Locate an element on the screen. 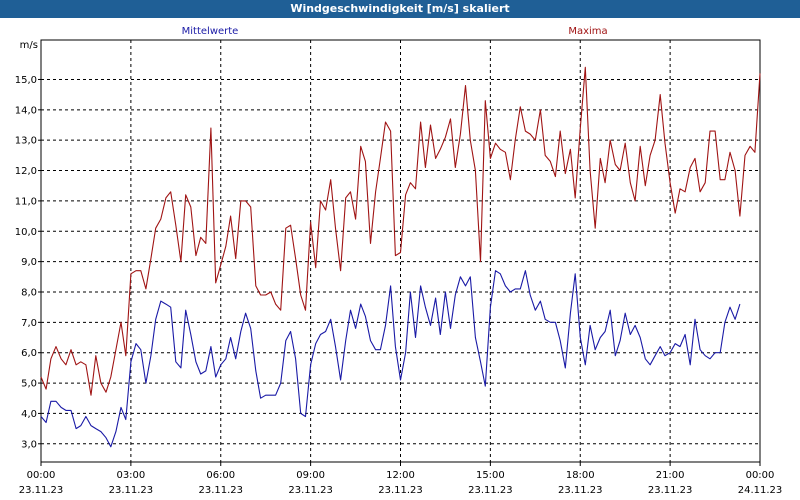  y-tick-label: 15,0 is located at coordinates (26, 80).